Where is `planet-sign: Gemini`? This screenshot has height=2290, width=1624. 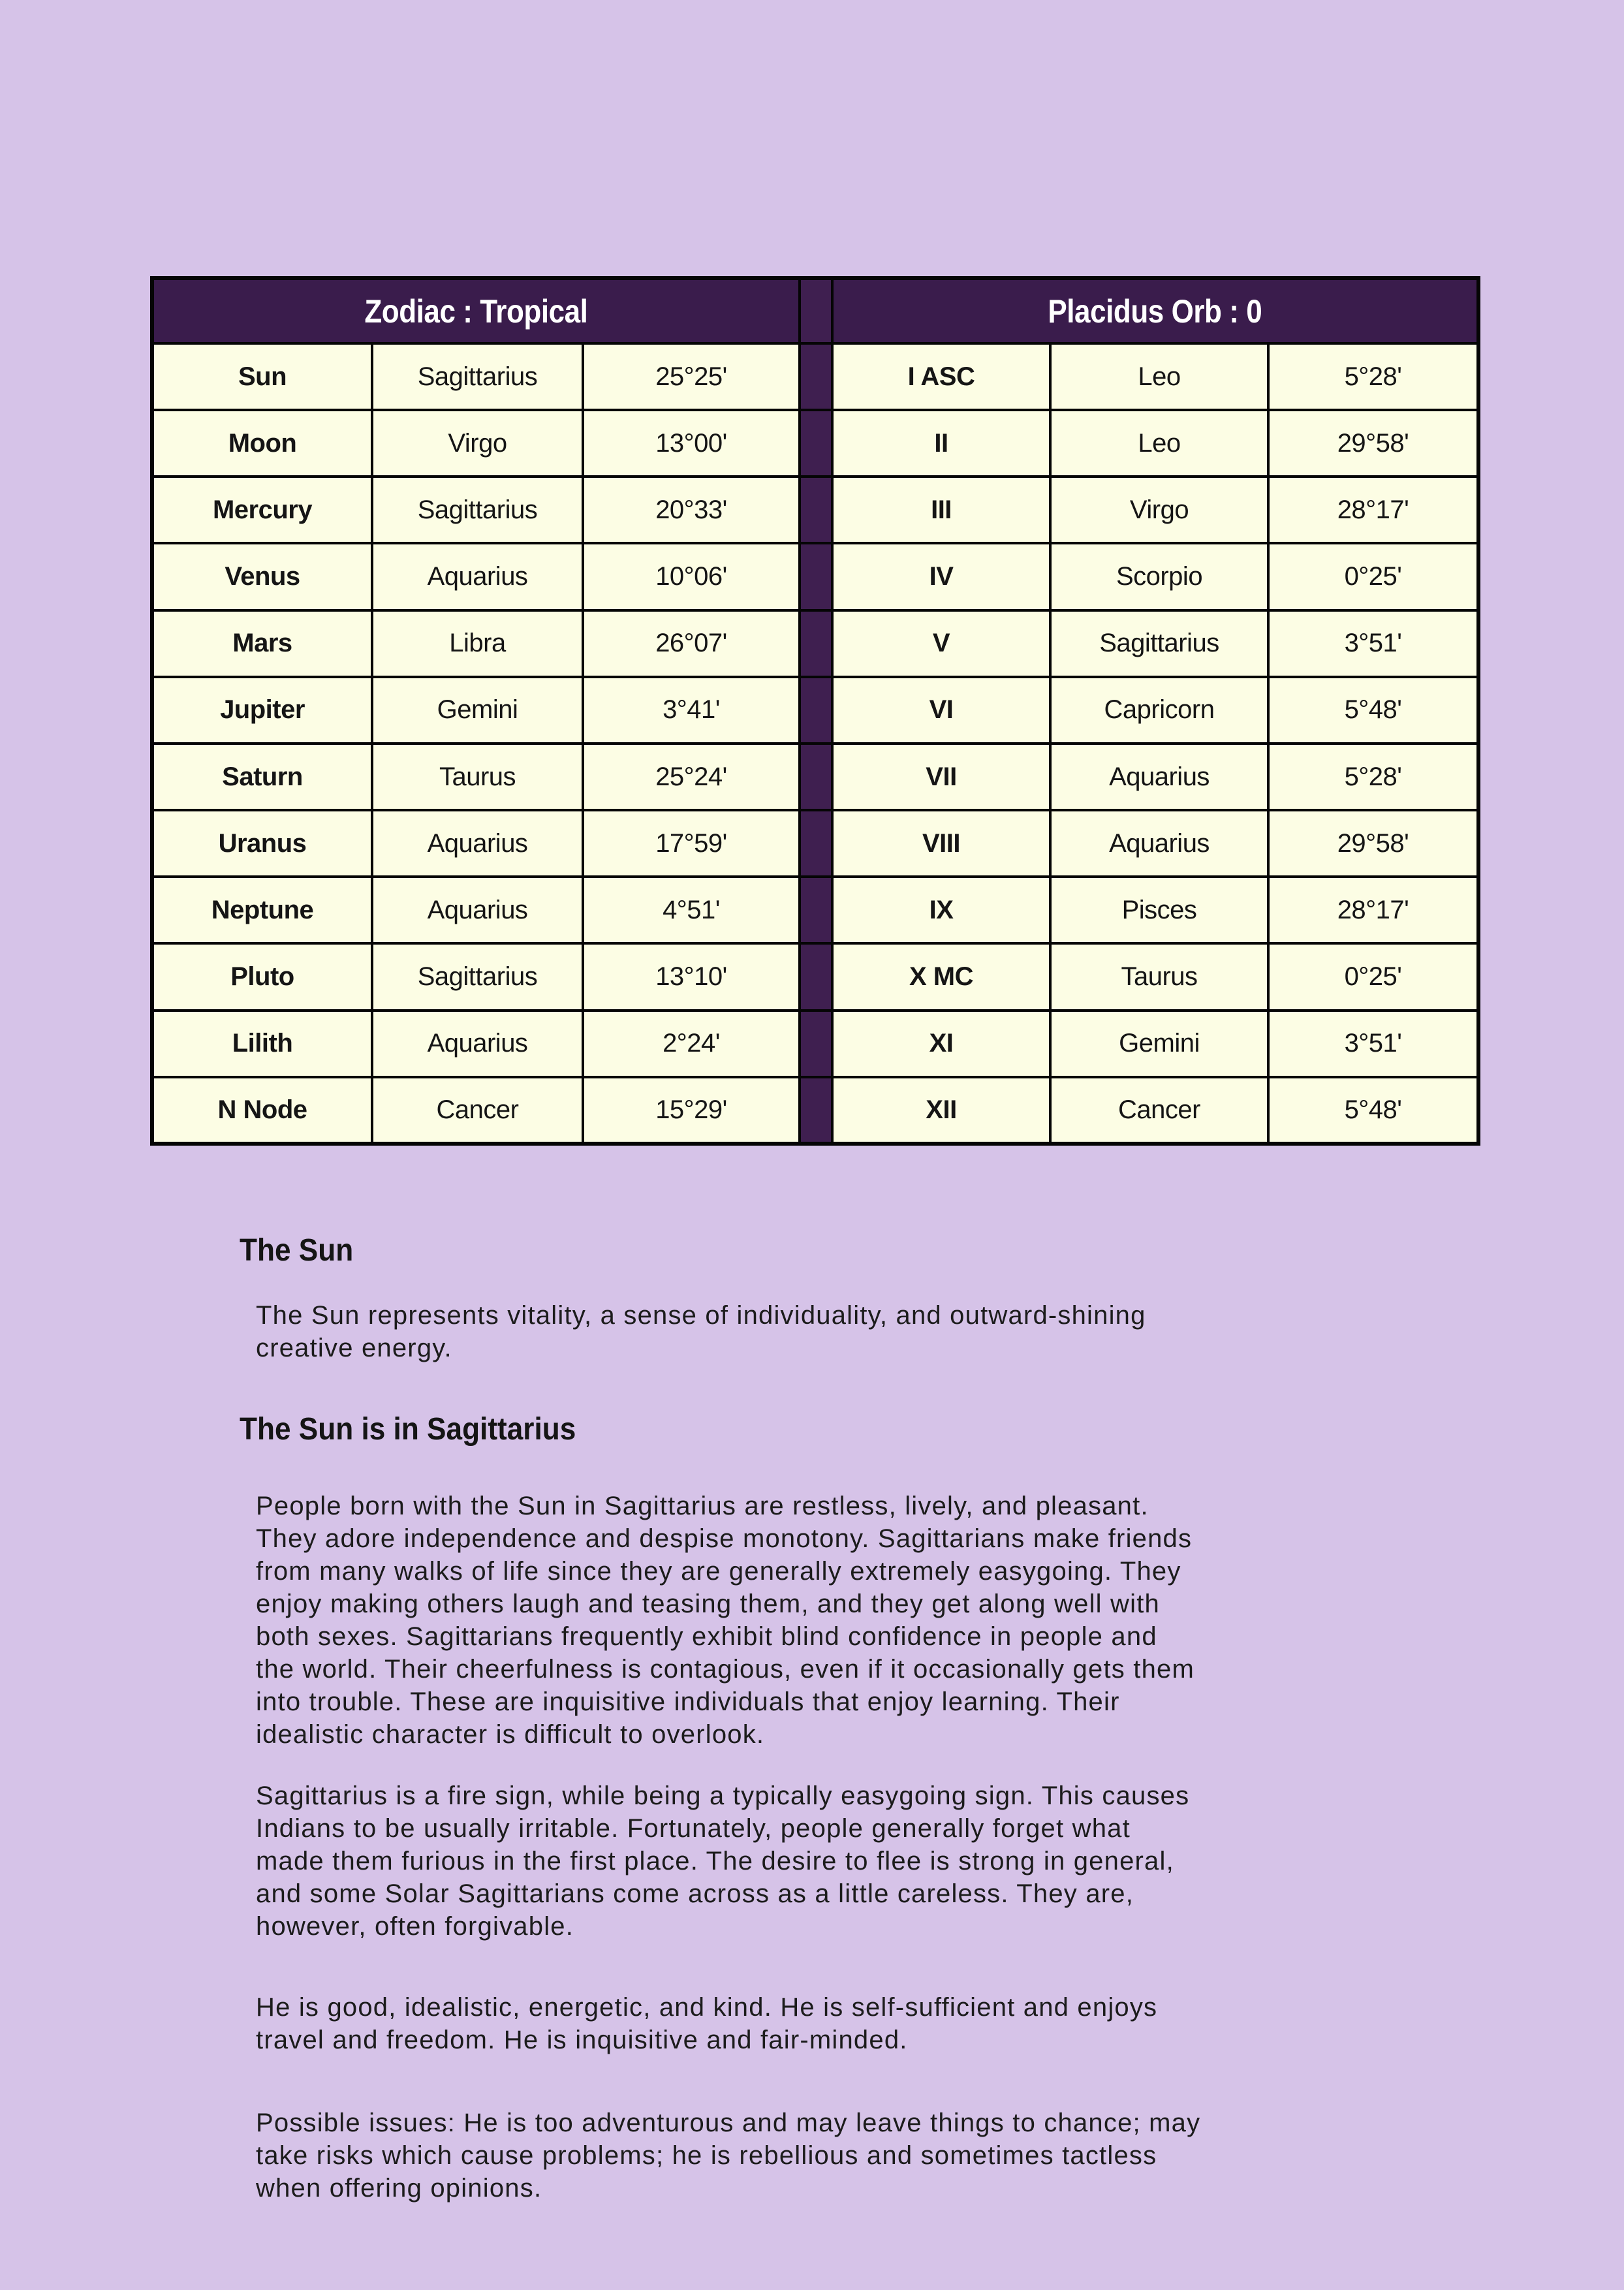
planet-sign: Gemini is located at coordinates (478, 710).